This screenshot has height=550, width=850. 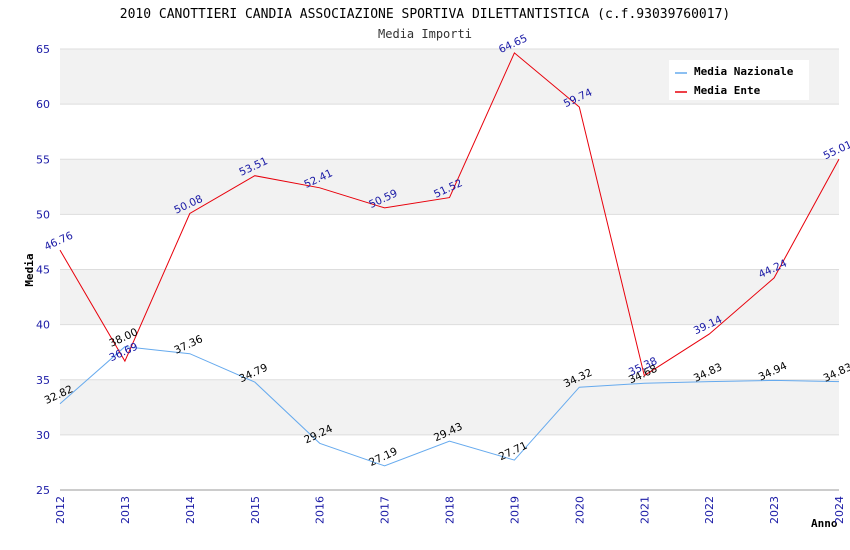 I want to click on legend: Media Nazionale Media Ente, so click(x=739, y=80).